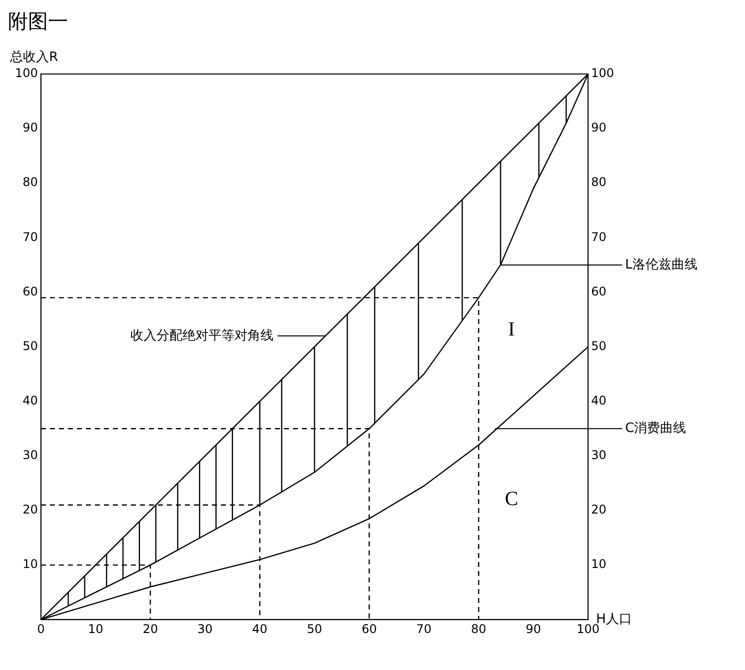 The image size is (745, 670). I want to click on y2-tick-label: 100, so click(602, 73).